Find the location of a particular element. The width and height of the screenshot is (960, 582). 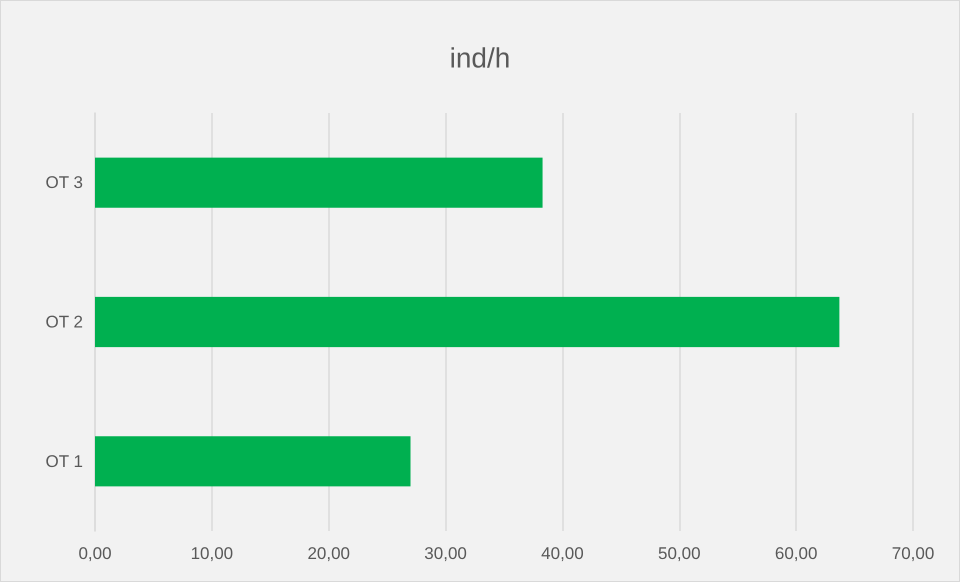

x-tick-label: 20,00 is located at coordinates (328, 553).